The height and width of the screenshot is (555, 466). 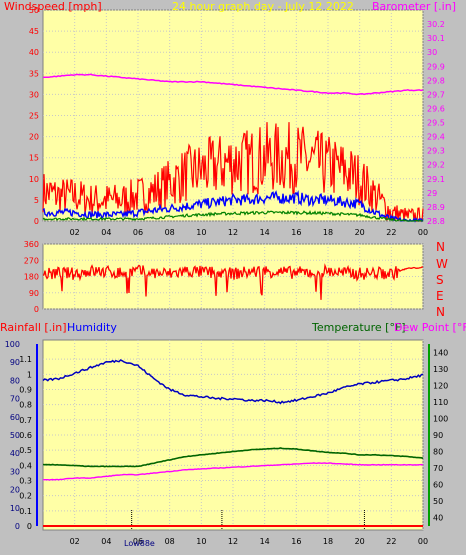 What do you see at coordinates (328, 232) in the screenshot?
I see `x-tick-label: 18` at bounding box center [328, 232].